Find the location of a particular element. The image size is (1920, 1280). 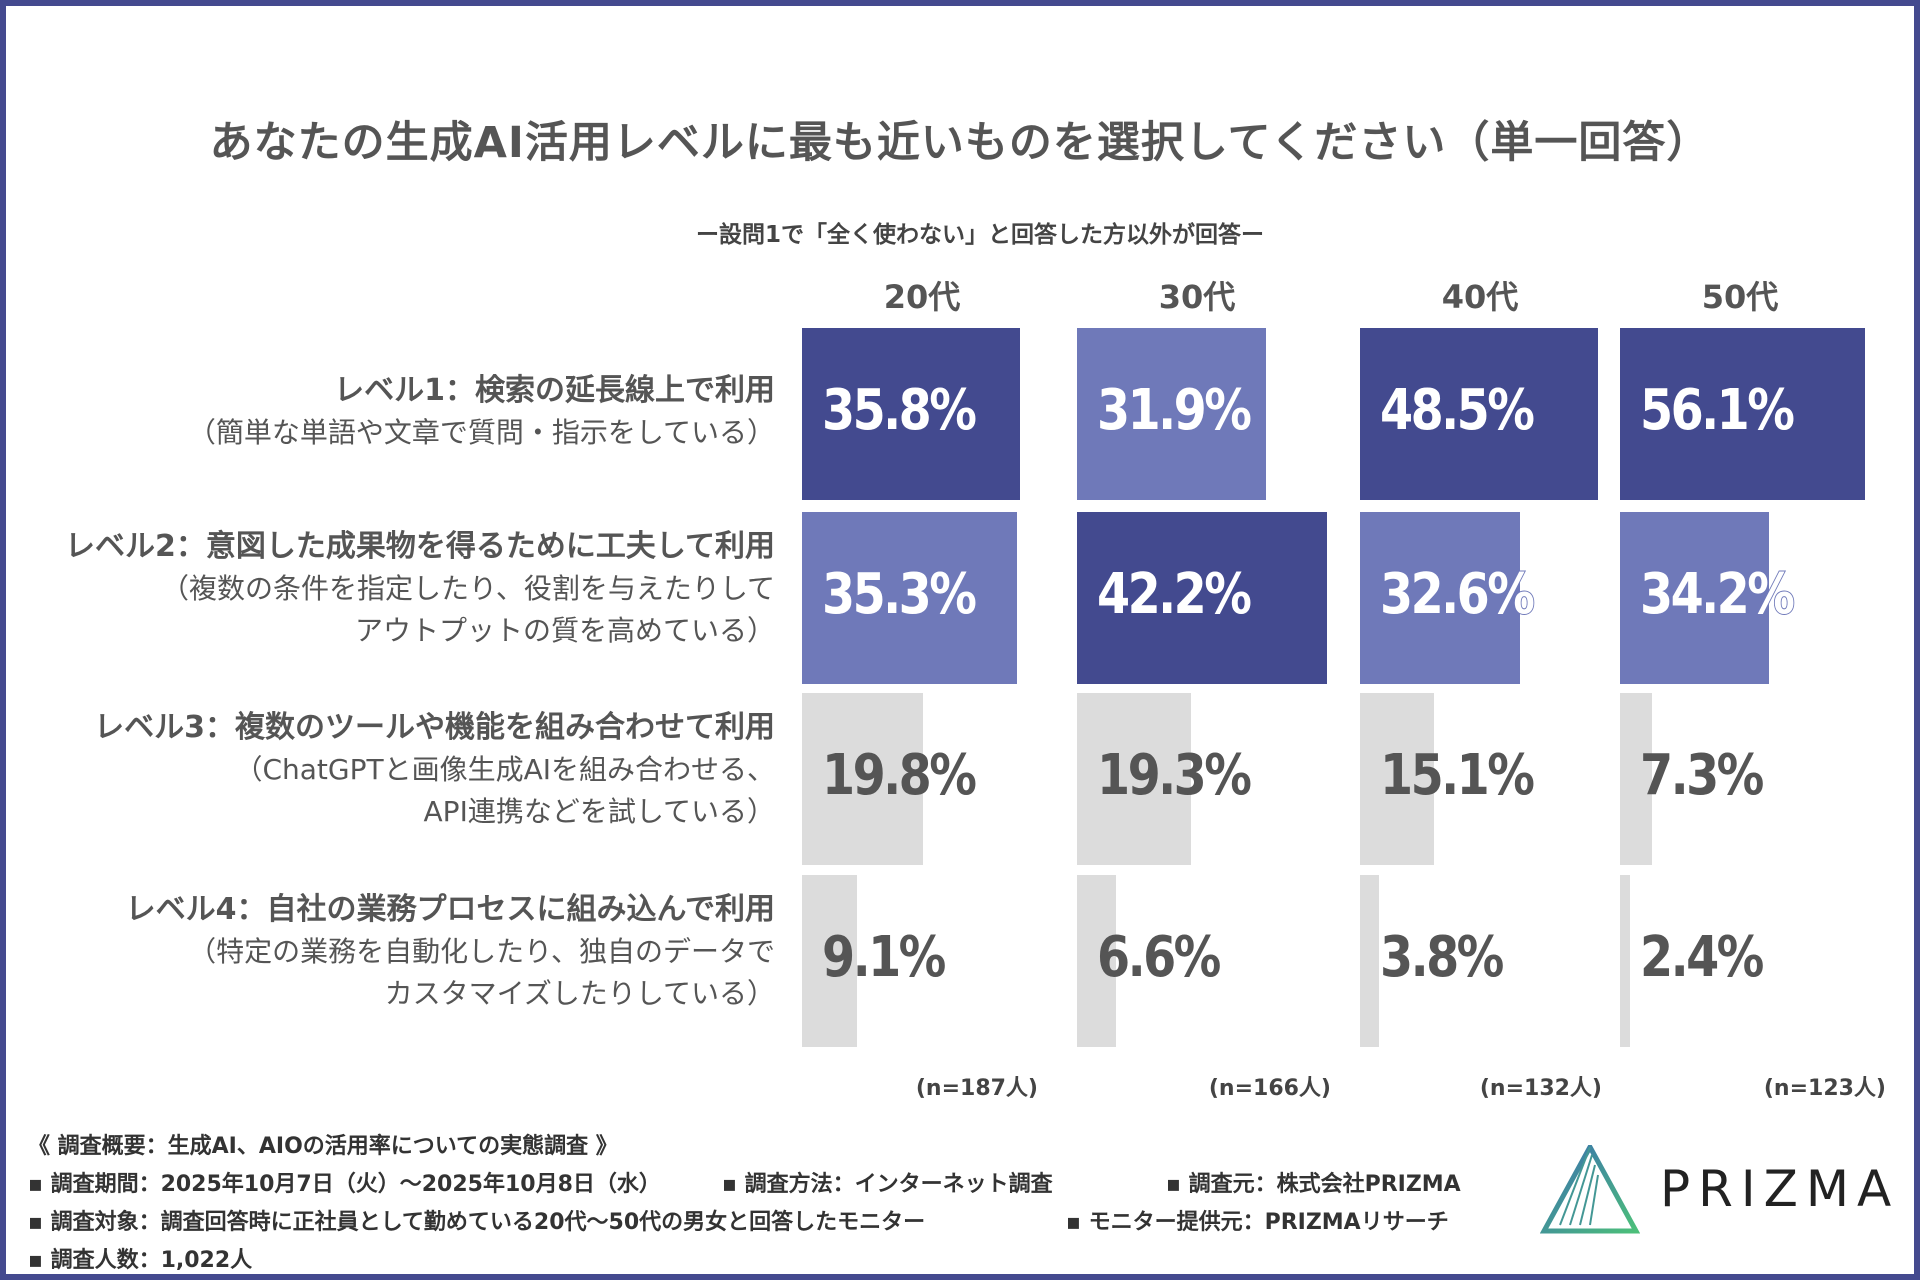

row-label-sub: （ChatGPTと画像生成AIを組み合わせる、 API連携などを試している） is located at coordinates (504, 790).